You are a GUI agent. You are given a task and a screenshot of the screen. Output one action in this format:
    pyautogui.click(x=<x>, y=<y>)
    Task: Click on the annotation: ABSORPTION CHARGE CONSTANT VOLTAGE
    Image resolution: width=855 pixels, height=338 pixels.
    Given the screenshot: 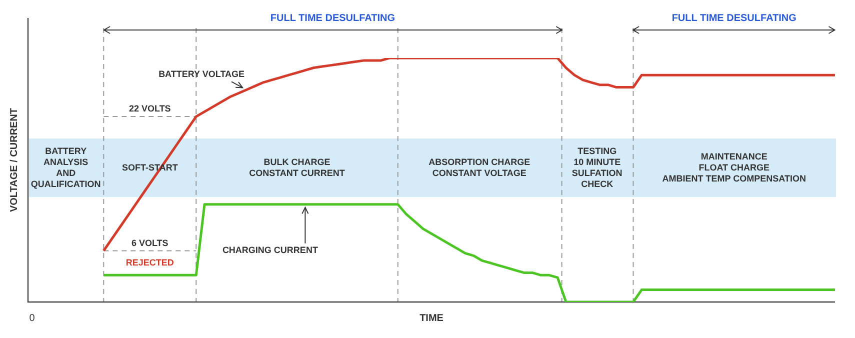 What is the action you would take?
    pyautogui.click(x=479, y=167)
    